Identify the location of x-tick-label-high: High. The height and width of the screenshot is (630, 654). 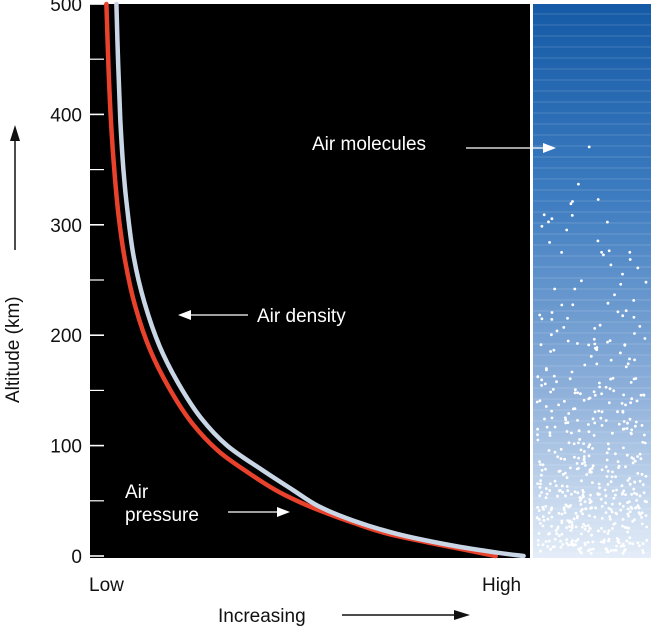
(501, 585).